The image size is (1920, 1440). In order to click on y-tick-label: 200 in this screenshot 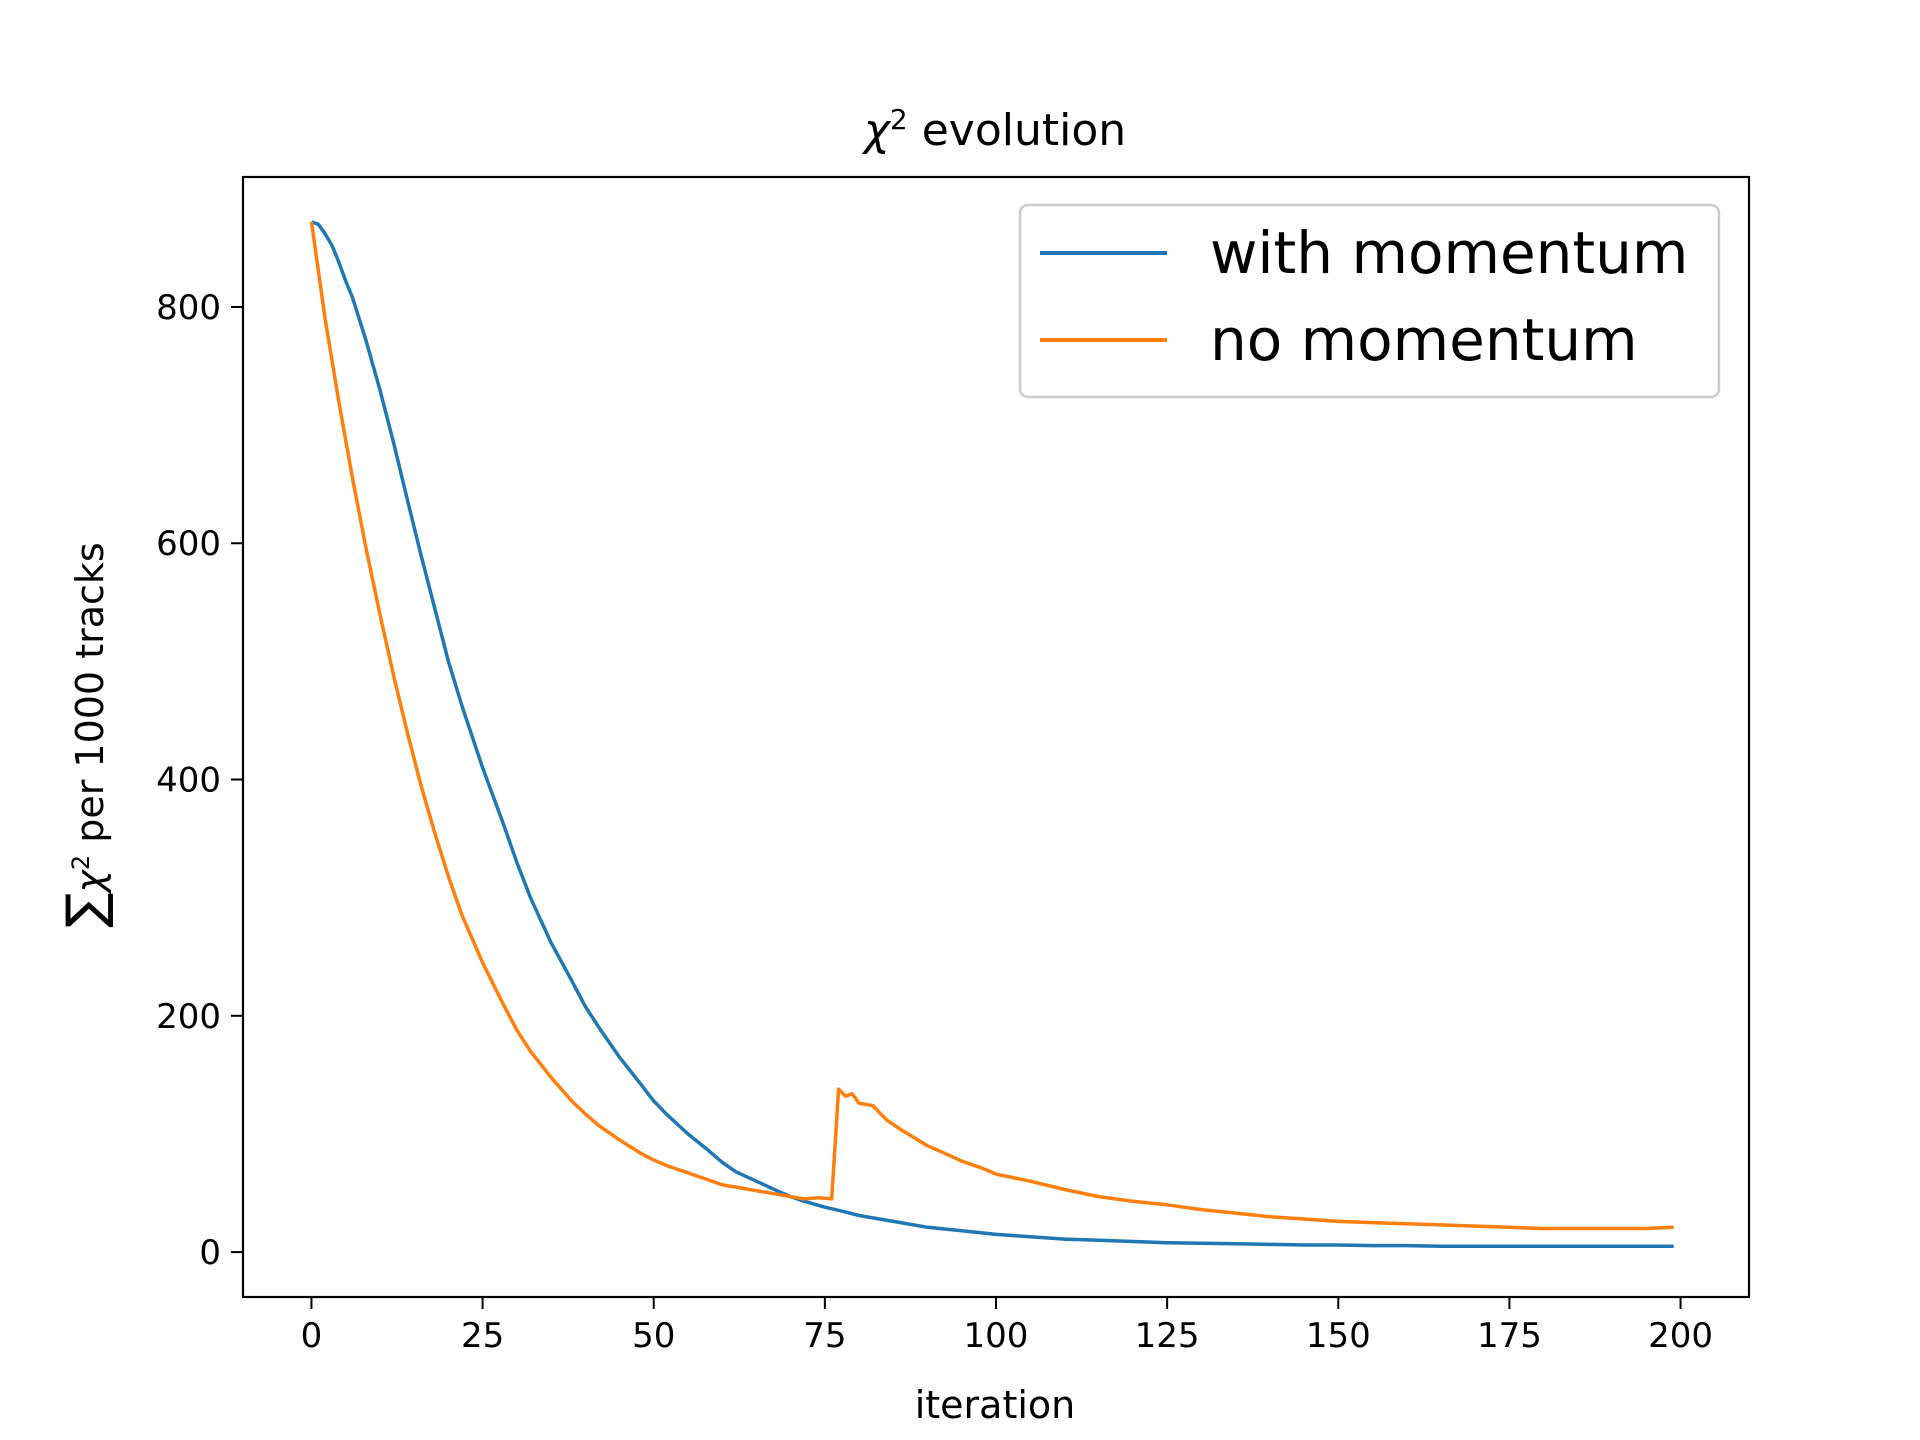, I will do `click(188, 1017)`.